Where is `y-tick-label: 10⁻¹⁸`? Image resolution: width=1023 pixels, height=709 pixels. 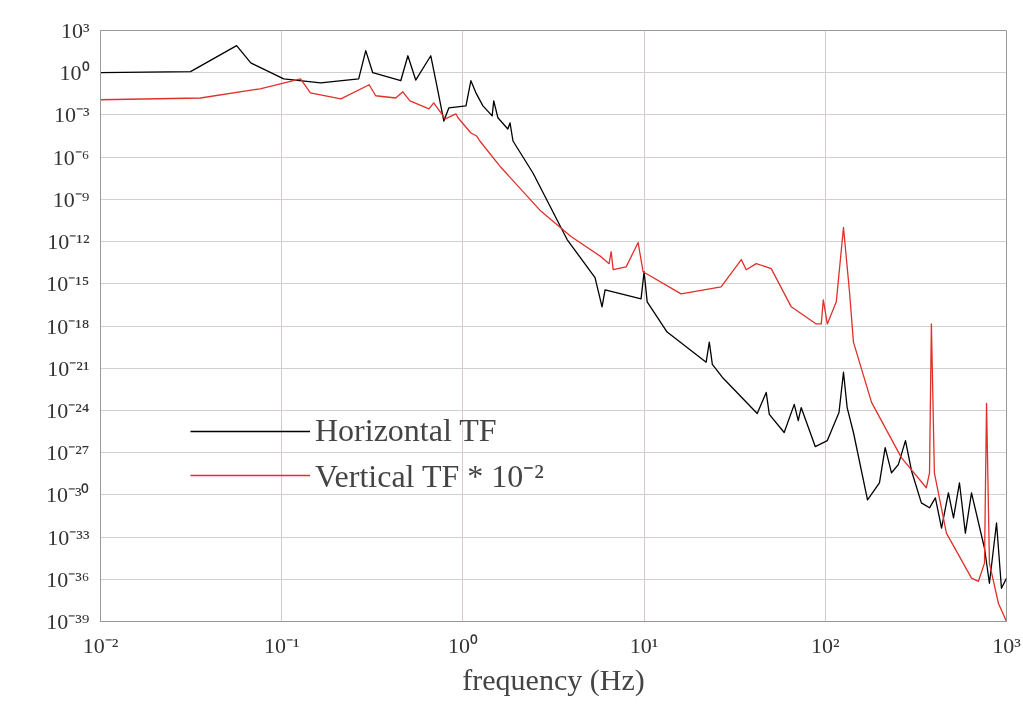 y-tick-label: 10⁻¹⁸ is located at coordinates (68, 326).